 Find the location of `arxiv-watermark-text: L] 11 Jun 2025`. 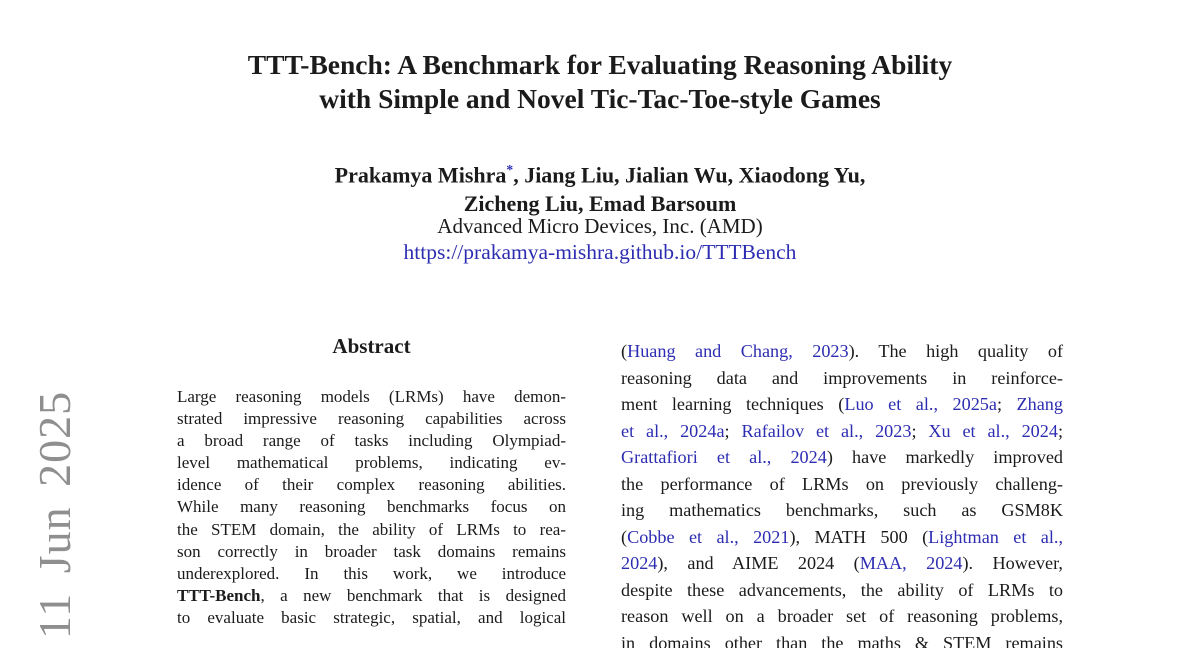

arxiv-watermark-text: L] 11 Jun 2025 is located at coordinates (54, 519).